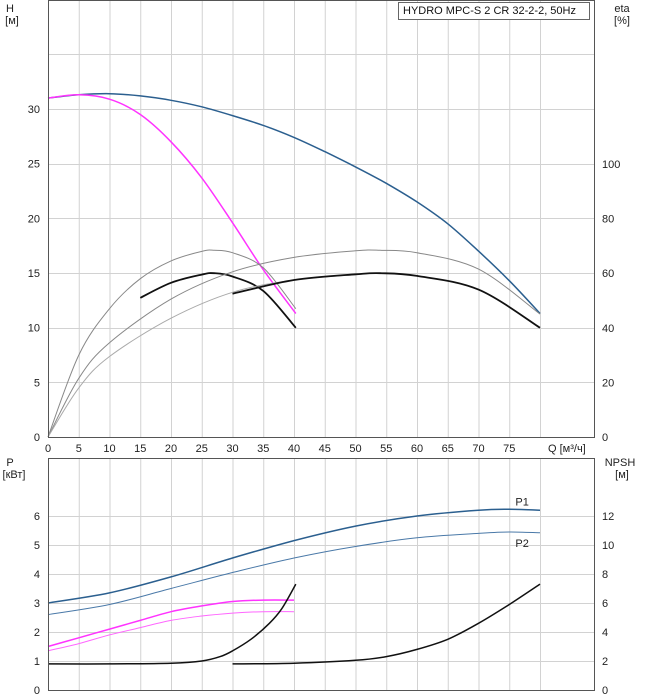 Image resolution: width=658 pixels, height=700 pixels. I want to click on x-tick-label: 20, so click(171, 449).